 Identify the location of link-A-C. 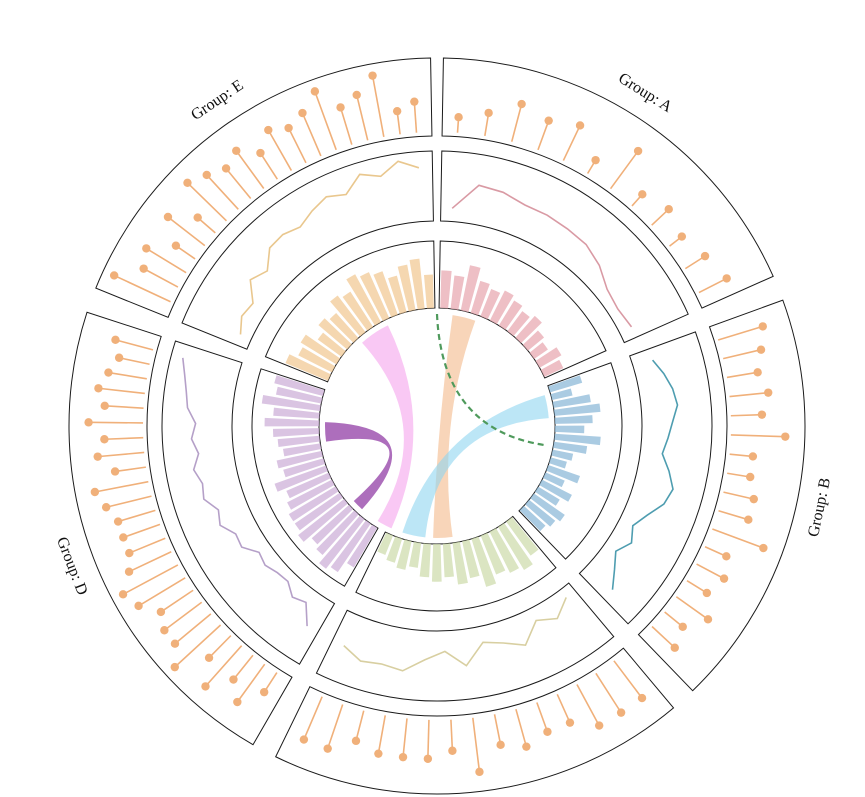
(454, 426).